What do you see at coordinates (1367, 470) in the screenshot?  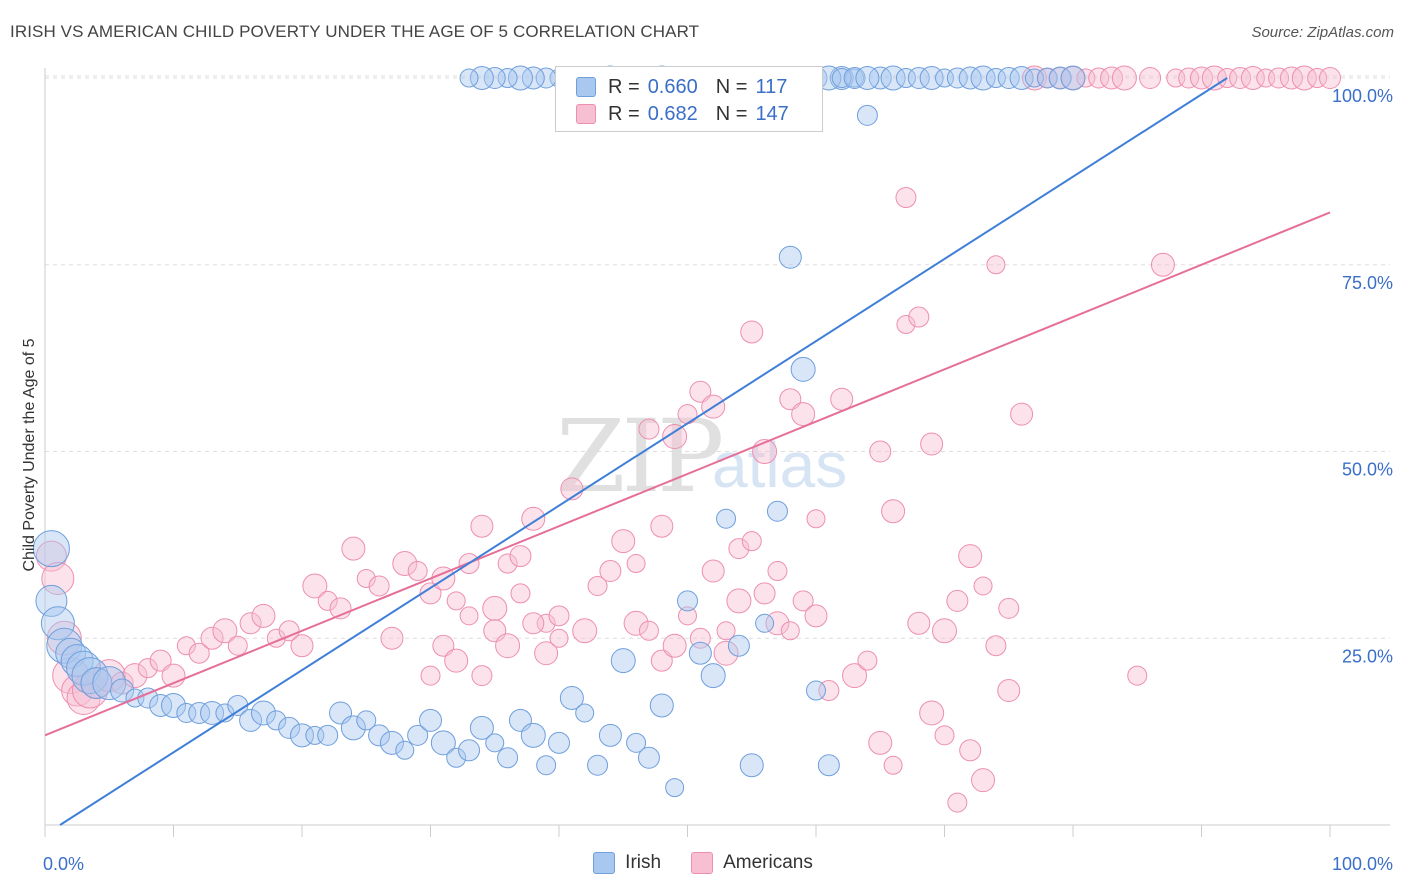 I see `y-tick-label: 50.0%` at bounding box center [1367, 470].